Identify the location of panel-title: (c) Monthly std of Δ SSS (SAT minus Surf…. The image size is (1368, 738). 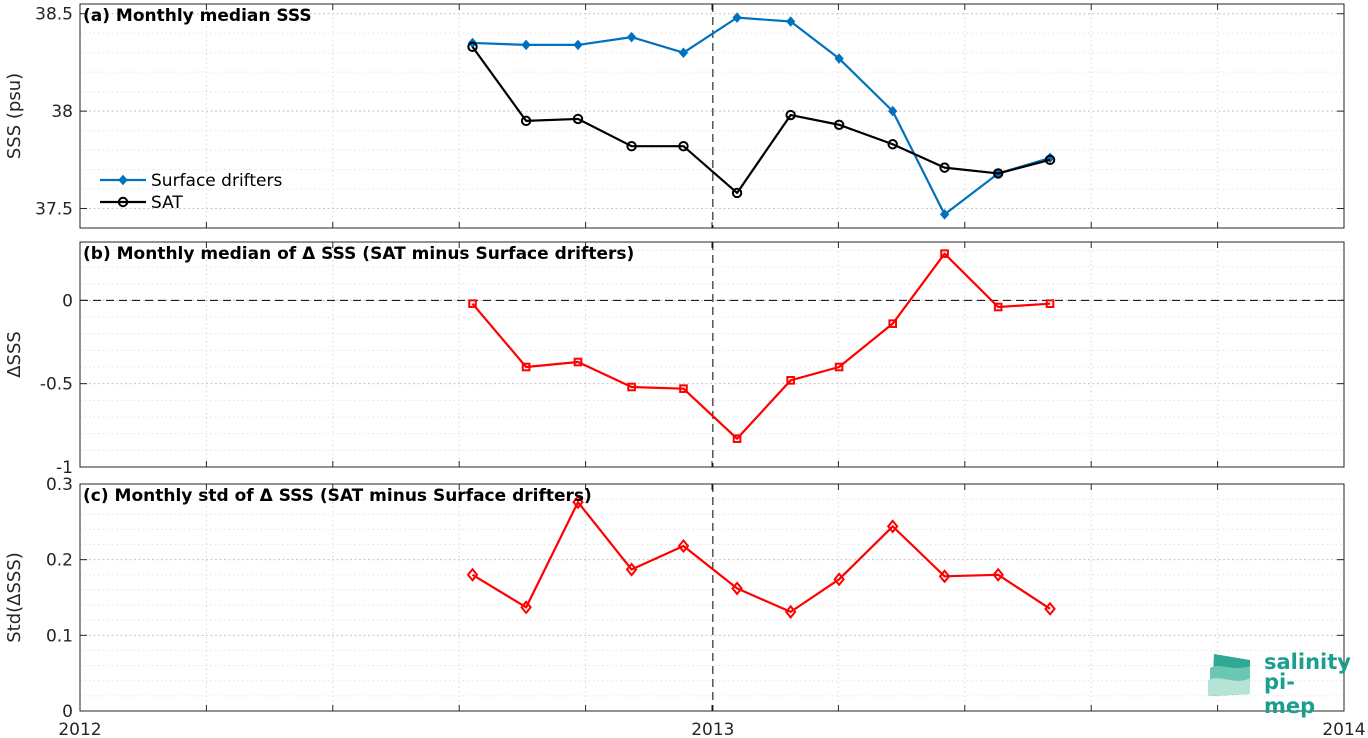
(337, 496).